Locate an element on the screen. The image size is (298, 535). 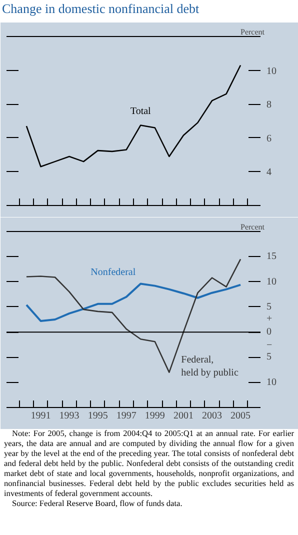
x-tick-label: 1991 is located at coordinates (40, 416).